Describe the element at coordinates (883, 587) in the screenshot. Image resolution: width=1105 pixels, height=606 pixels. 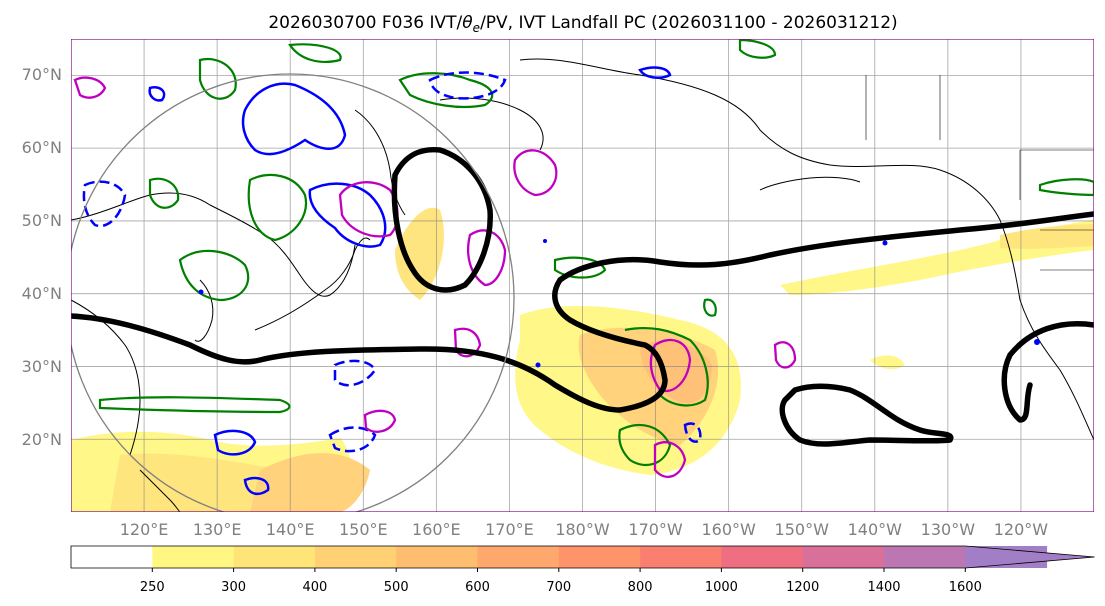
I see `colorbar-label: 1400` at that location.